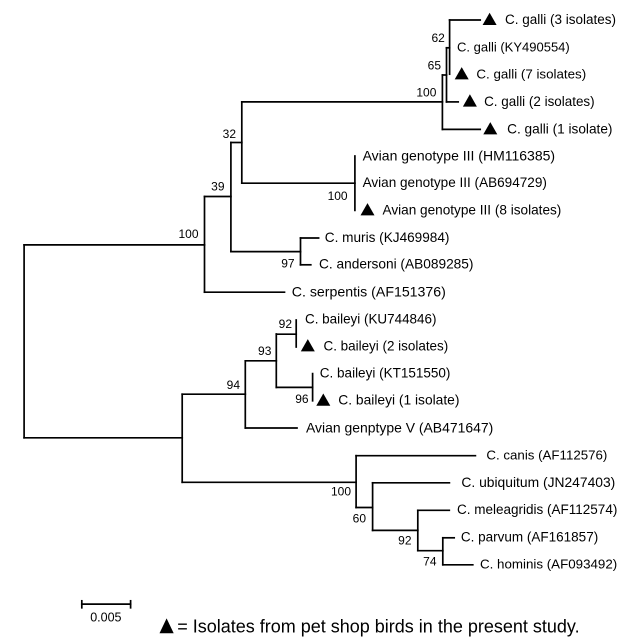 The image size is (627, 644). I want to click on svg-text: 74, so click(430, 562).